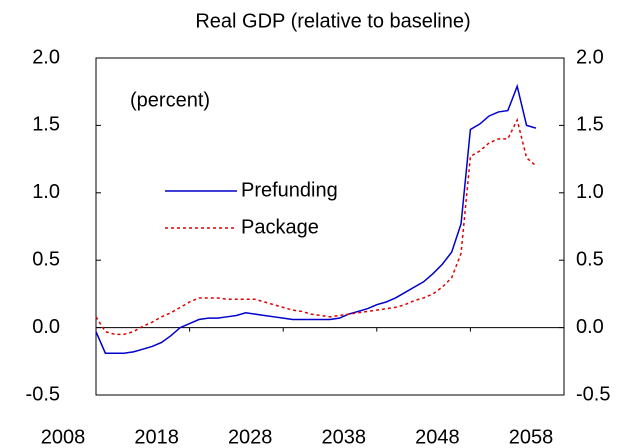 The width and height of the screenshot is (626, 448). What do you see at coordinates (437, 437) in the screenshot?
I see `x-tick-label: 2048` at bounding box center [437, 437].